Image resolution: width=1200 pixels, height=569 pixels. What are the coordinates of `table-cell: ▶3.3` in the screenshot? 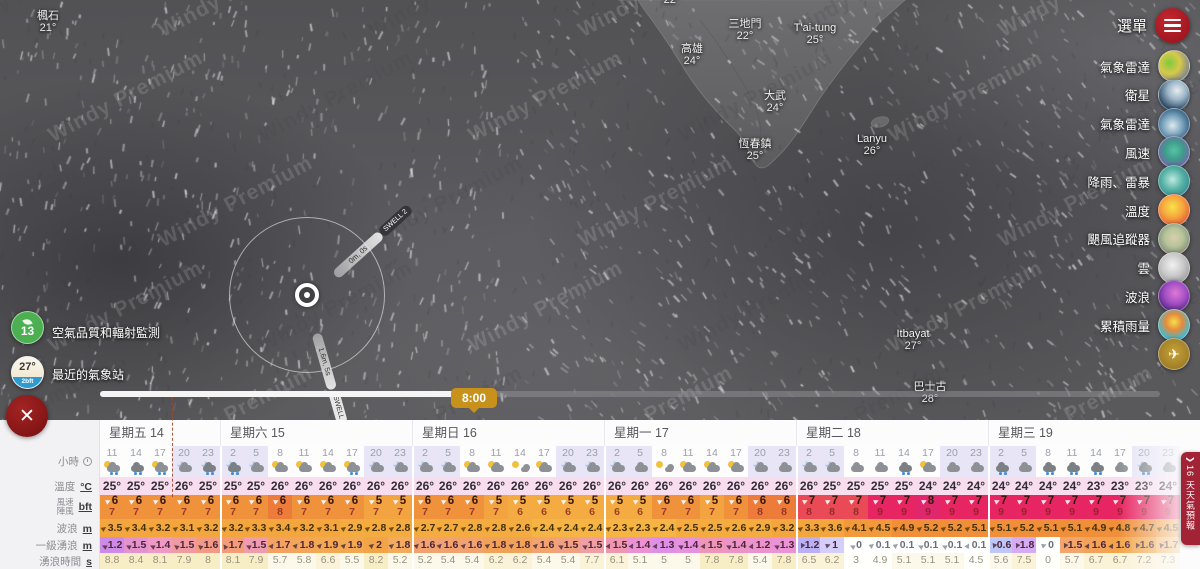 It's located at (808, 528).